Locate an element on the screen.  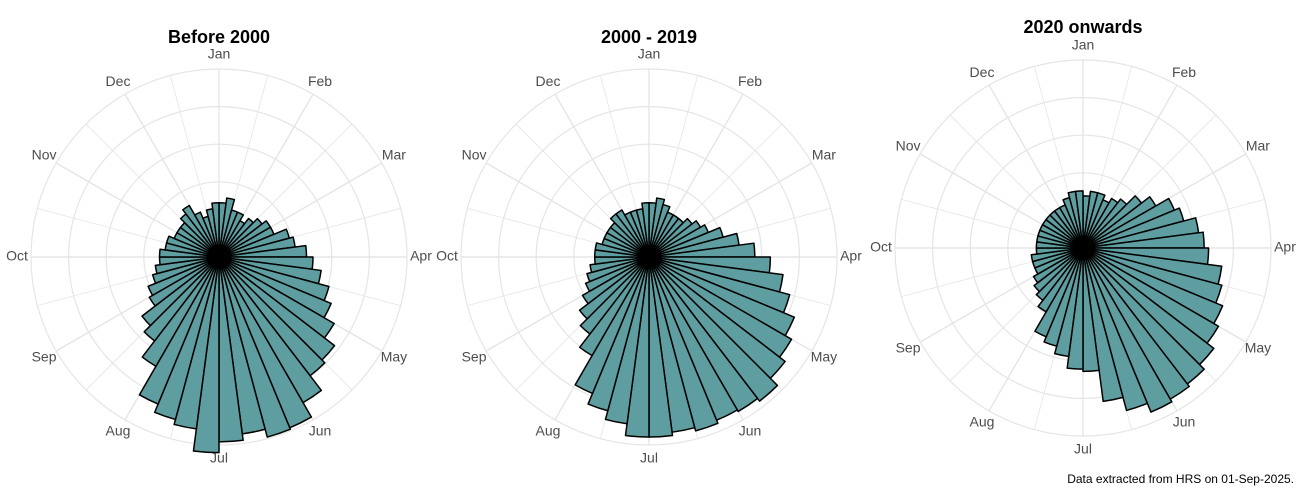
chart-title: 2000 - 2019 is located at coordinates (649, 37).